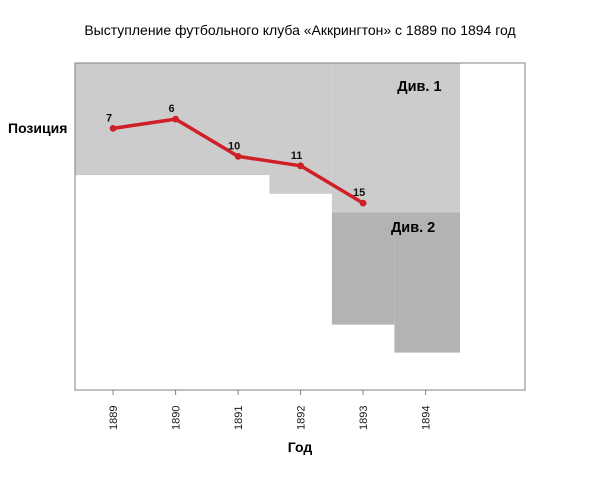 This screenshot has height=487, width=600. I want to click on x-tick-label: 1893, so click(364, 418).